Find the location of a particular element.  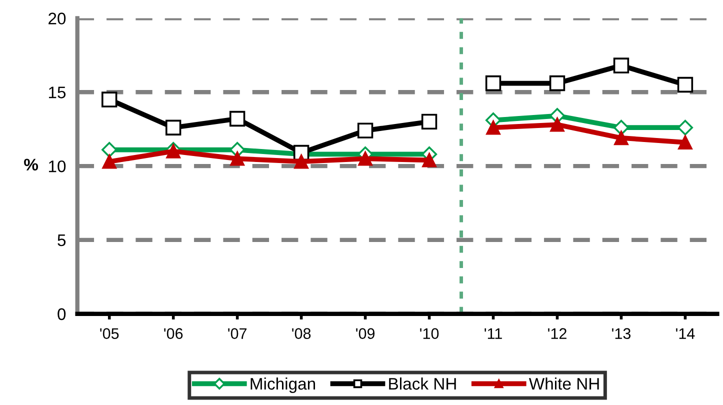

x-tick-label: '07 is located at coordinates (237, 333).